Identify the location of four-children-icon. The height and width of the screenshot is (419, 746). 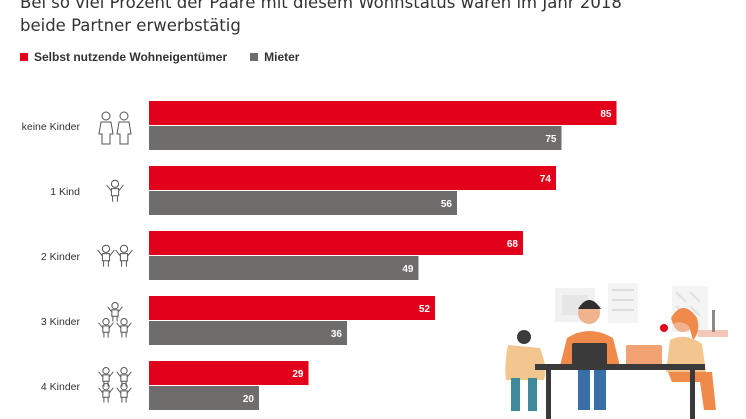
(115, 385).